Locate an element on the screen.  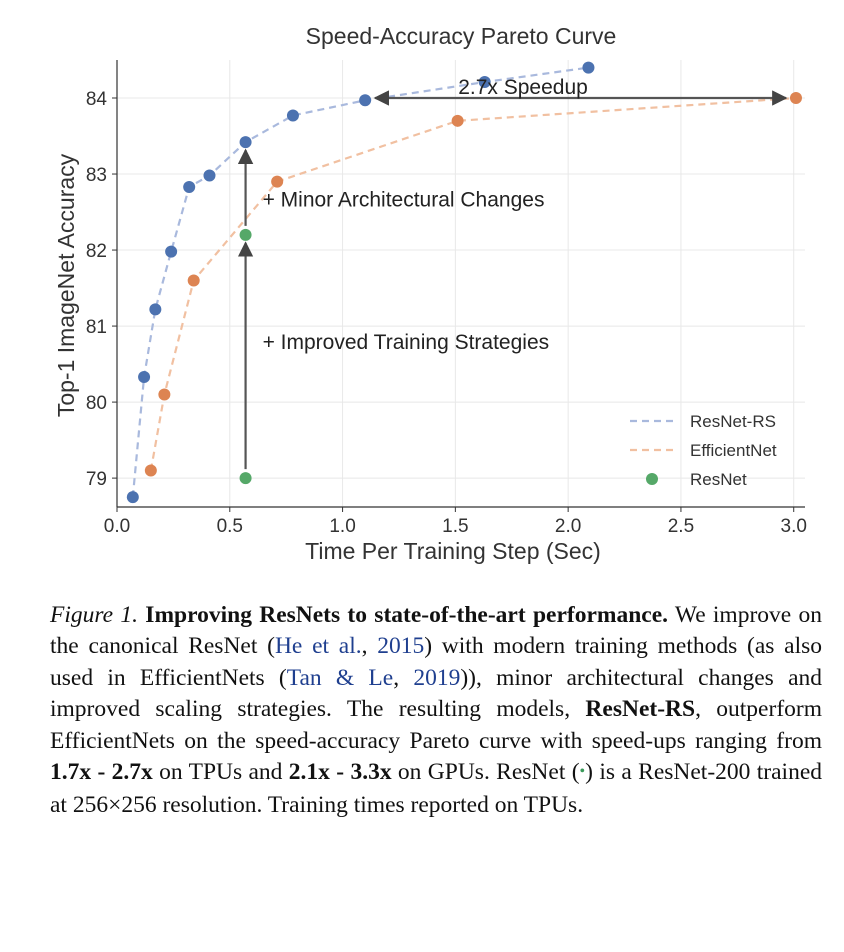
caption-text: We improve on the canonical ResNet ( is located at coordinates (436, 631).